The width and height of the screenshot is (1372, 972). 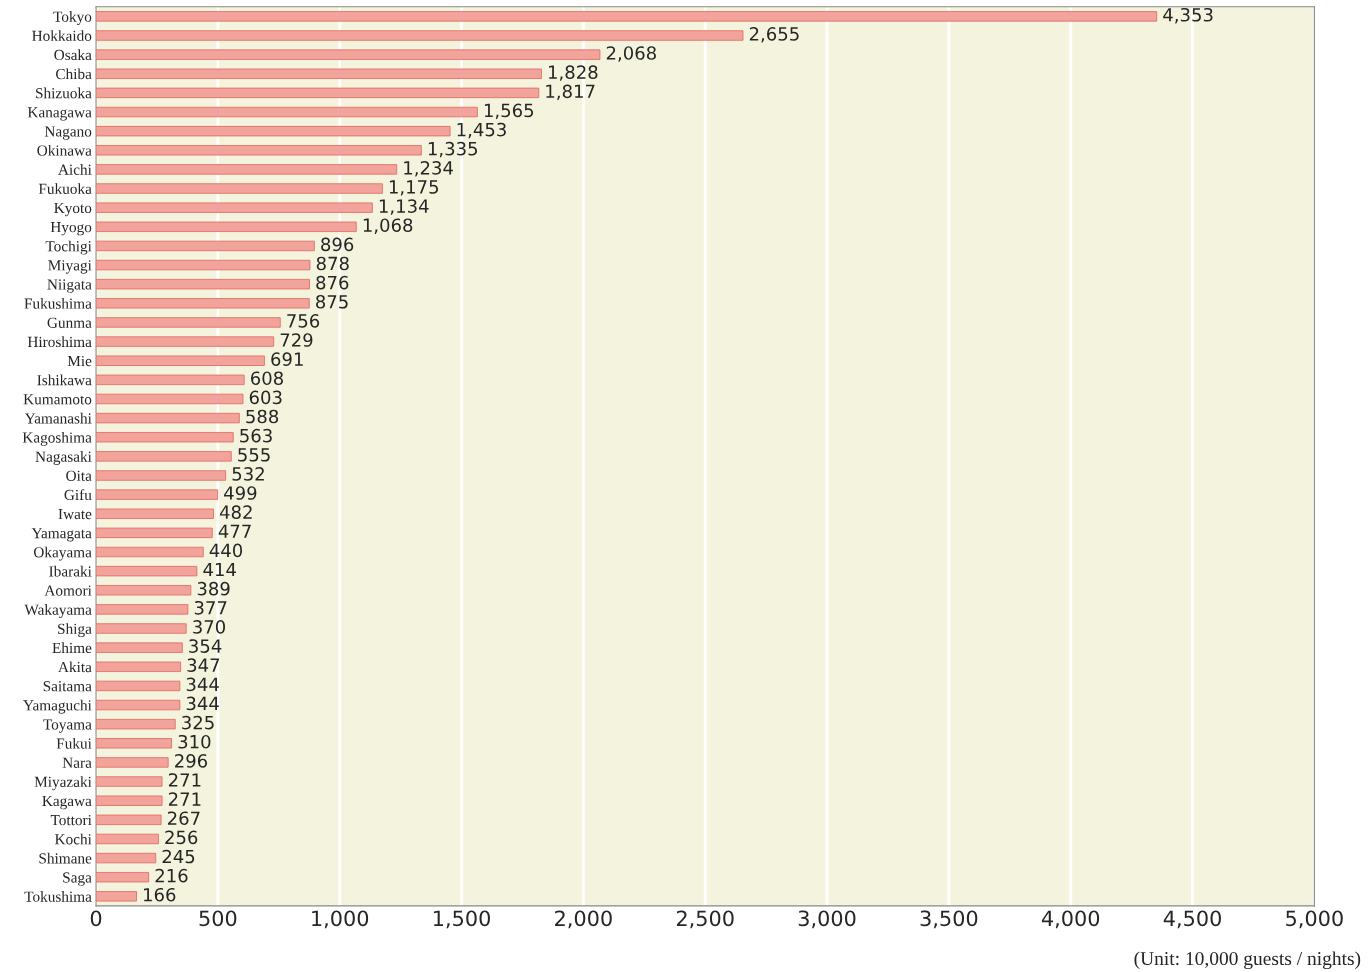 What do you see at coordinates (69, 286) in the screenshot?
I see `y-tick-label: Niigata` at bounding box center [69, 286].